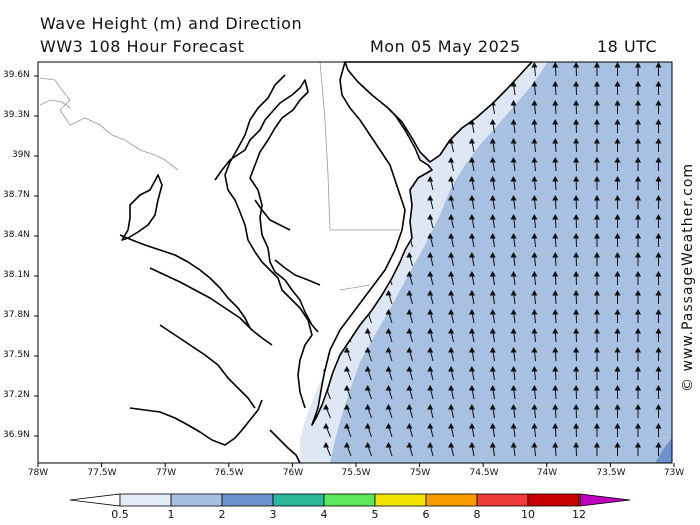  I want to click on lat-label-39: 39N, so click(21, 155).